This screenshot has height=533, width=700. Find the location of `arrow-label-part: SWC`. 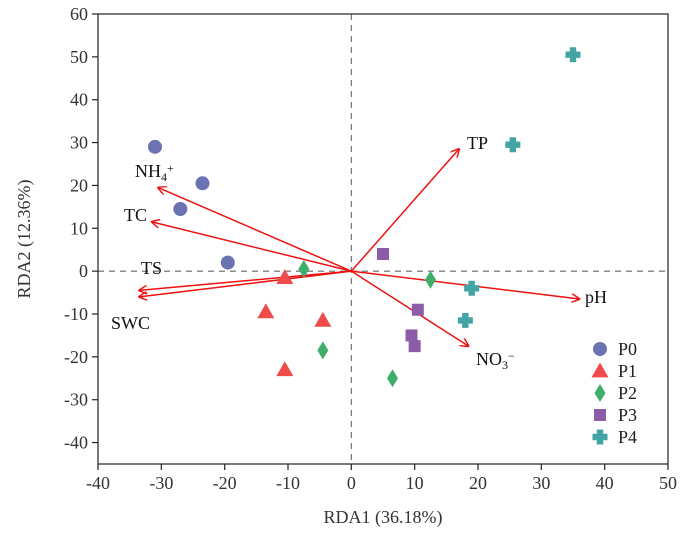

arrow-label-part: SWC is located at coordinates (130, 323).